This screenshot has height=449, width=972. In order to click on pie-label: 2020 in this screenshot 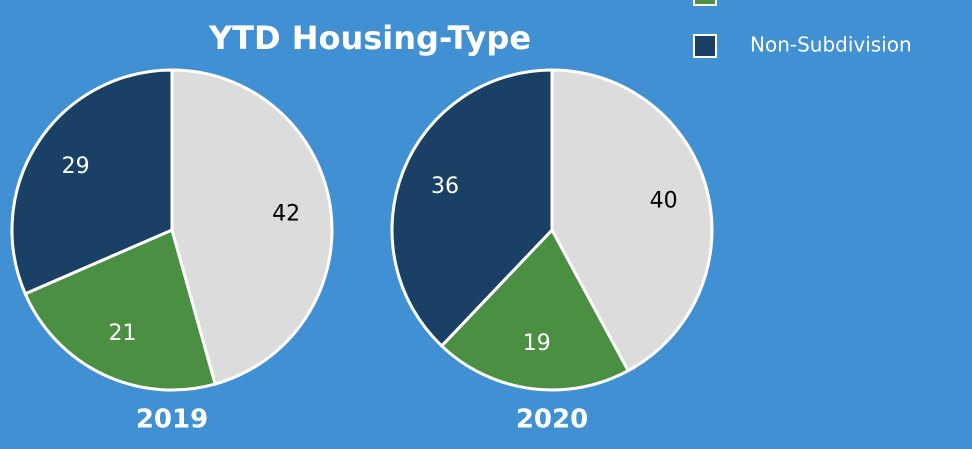, I will do `click(552, 420)`.